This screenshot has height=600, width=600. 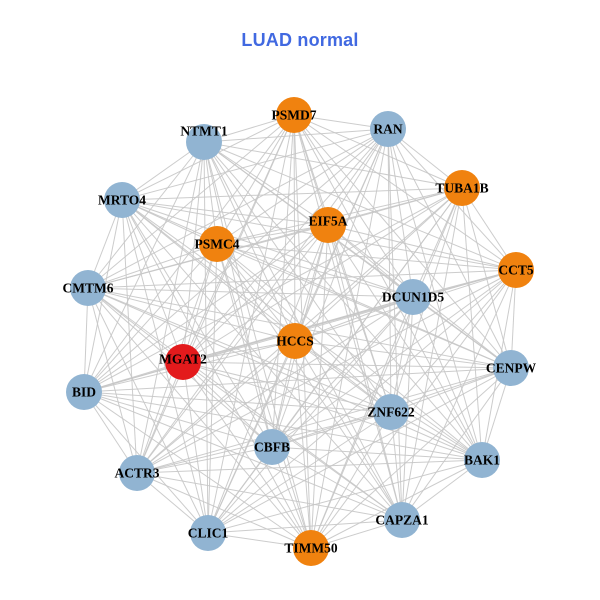 I want to click on edge-PSMC4-CMTM6, so click(x=152, y=266).